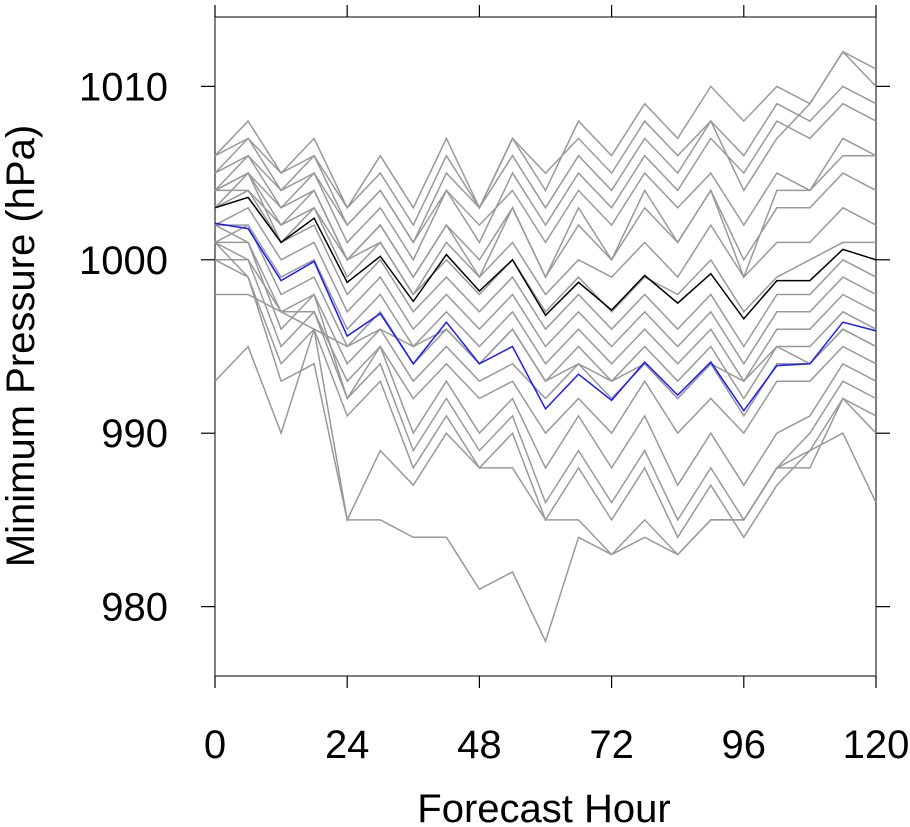 This screenshot has width=910, height=827. Describe the element at coordinates (215, 745) in the screenshot. I see `x-tick-label: 0` at that location.